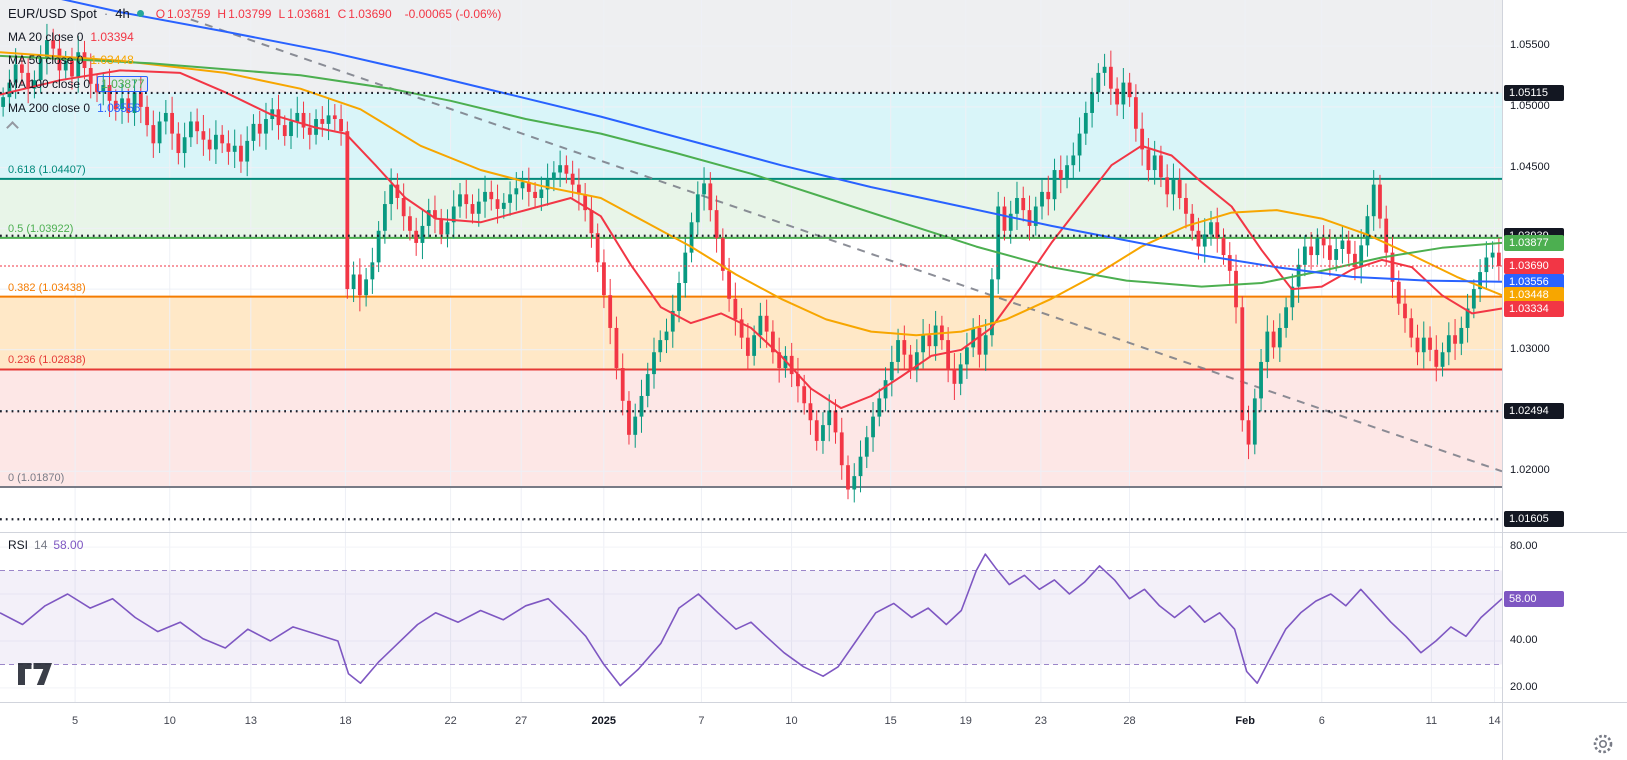  Describe the element at coordinates (1534, 598) in the screenshot. I see `rsi-value-badge: 58.00` at that location.